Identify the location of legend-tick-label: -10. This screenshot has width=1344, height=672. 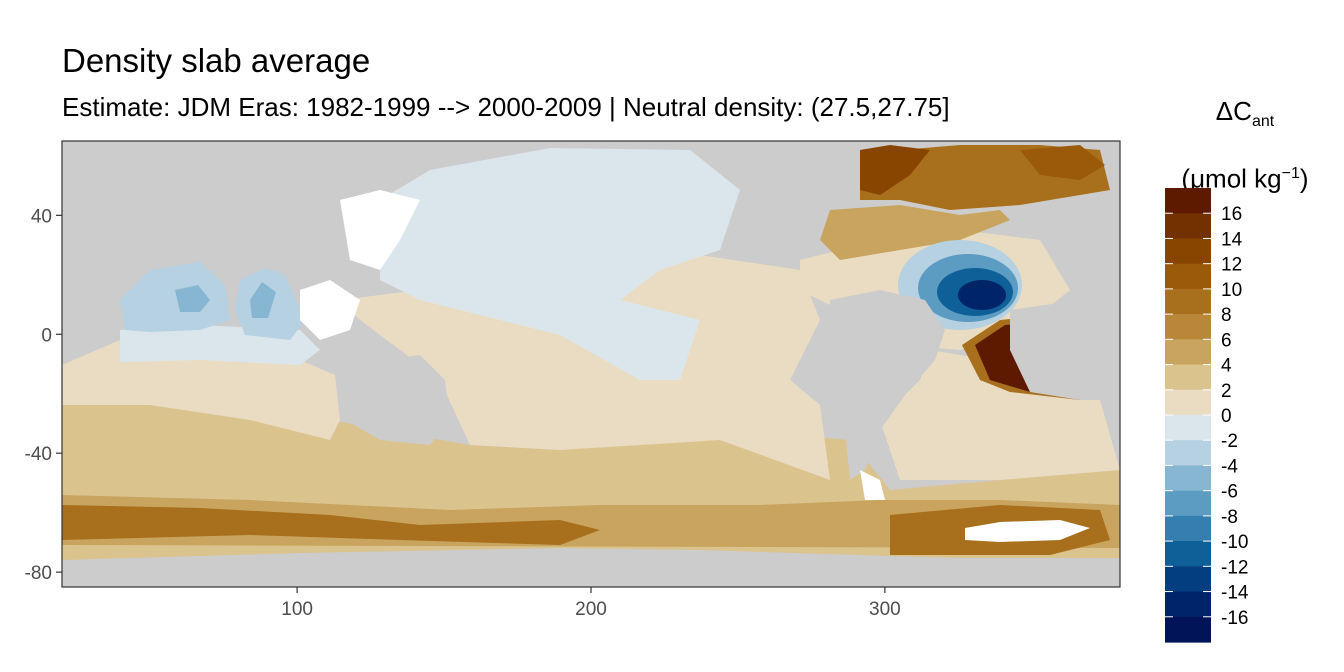
(1234, 542).